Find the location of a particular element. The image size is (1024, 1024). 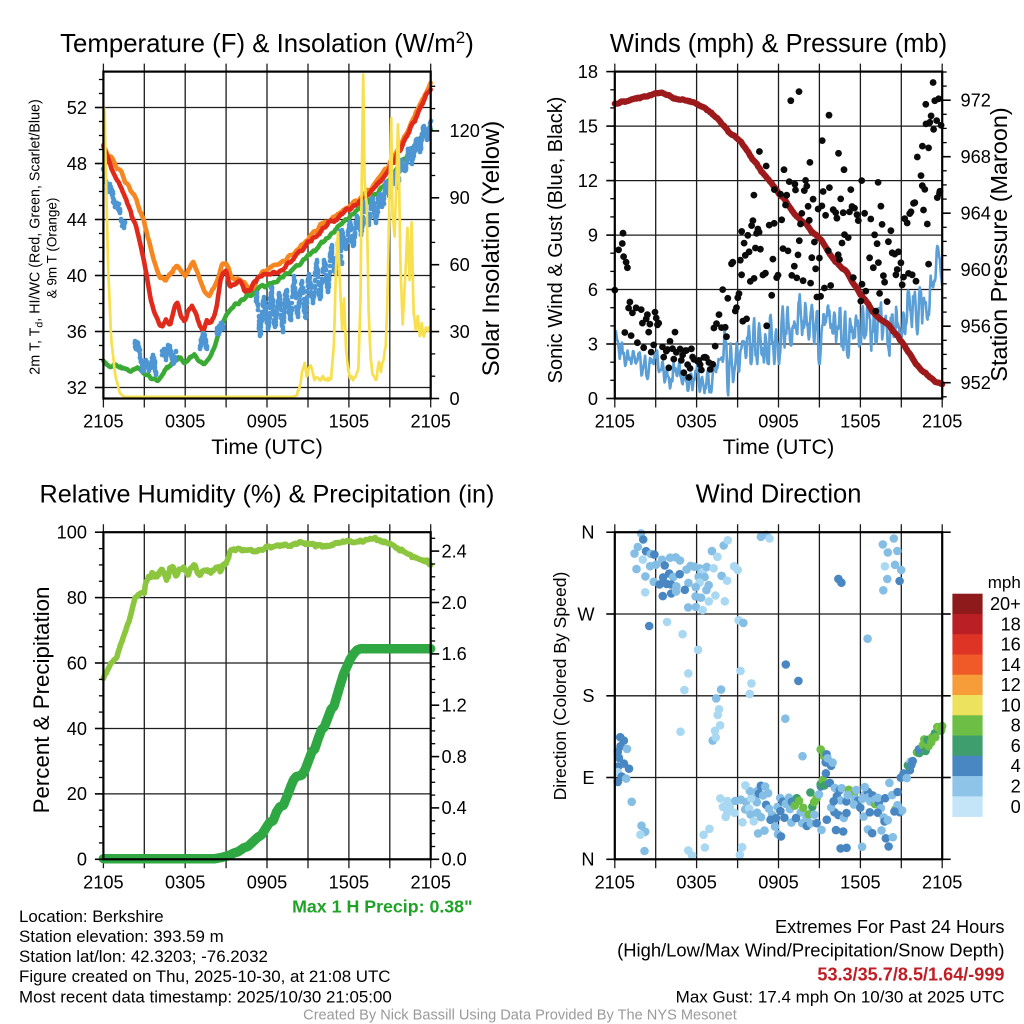

svg-text: 53.3/35.7/8.5/1.64/-999 is located at coordinates (910, 975).